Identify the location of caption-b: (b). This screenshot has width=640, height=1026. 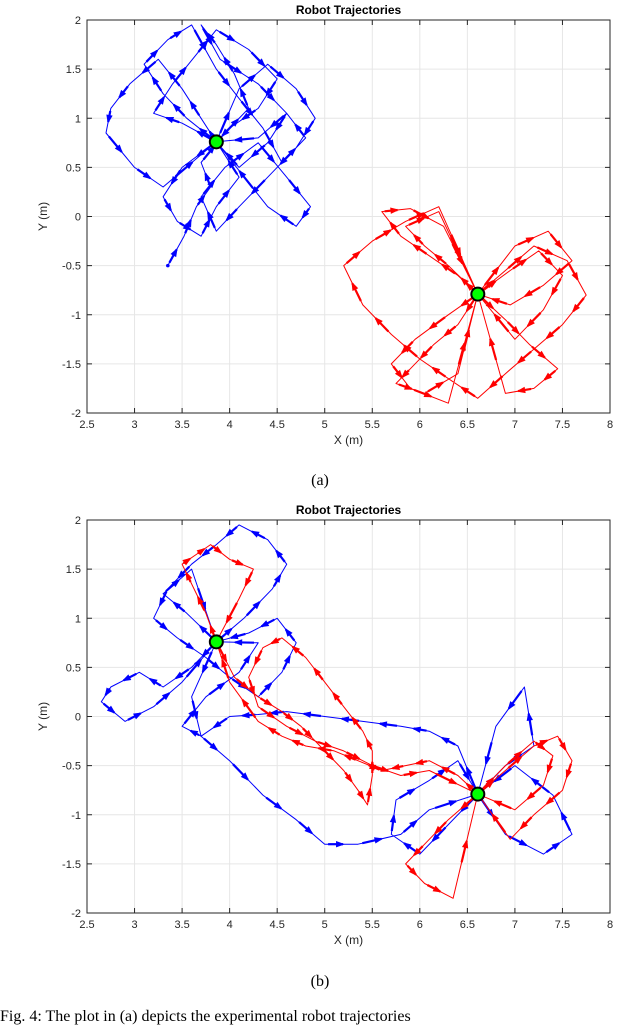
(320, 982).